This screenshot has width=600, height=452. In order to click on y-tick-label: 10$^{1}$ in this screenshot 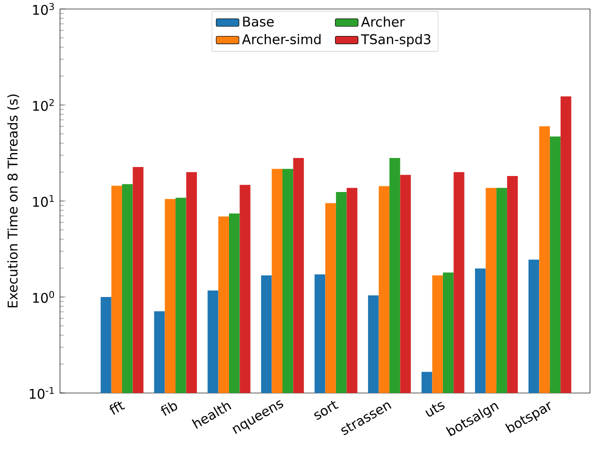, I will do `click(43, 201)`.